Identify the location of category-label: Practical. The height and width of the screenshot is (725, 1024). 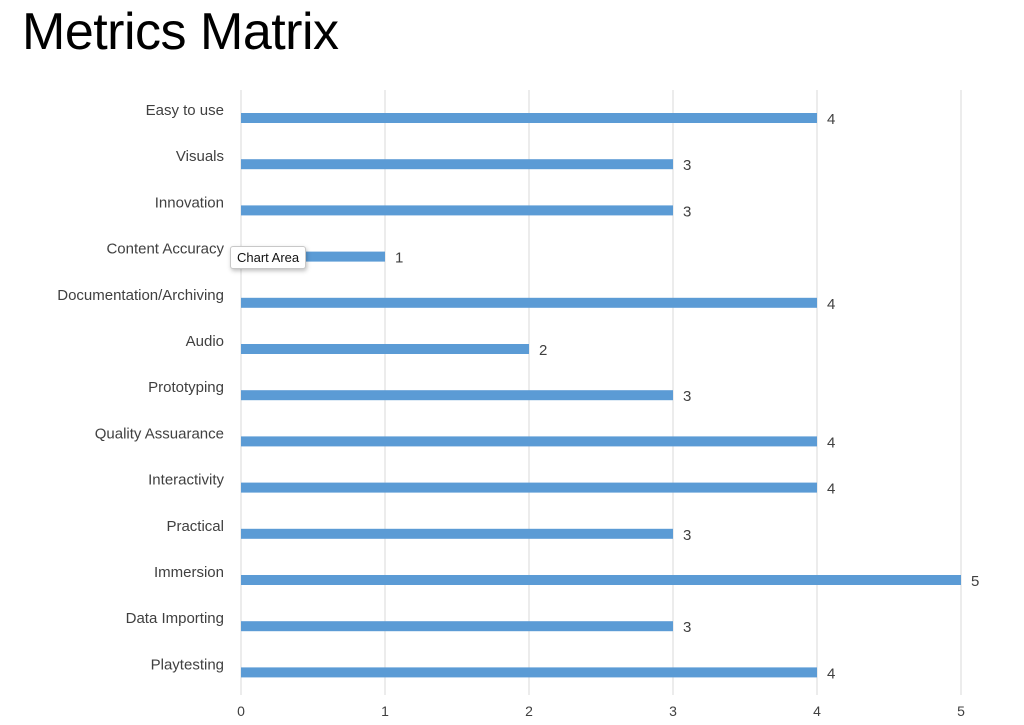
(195, 526).